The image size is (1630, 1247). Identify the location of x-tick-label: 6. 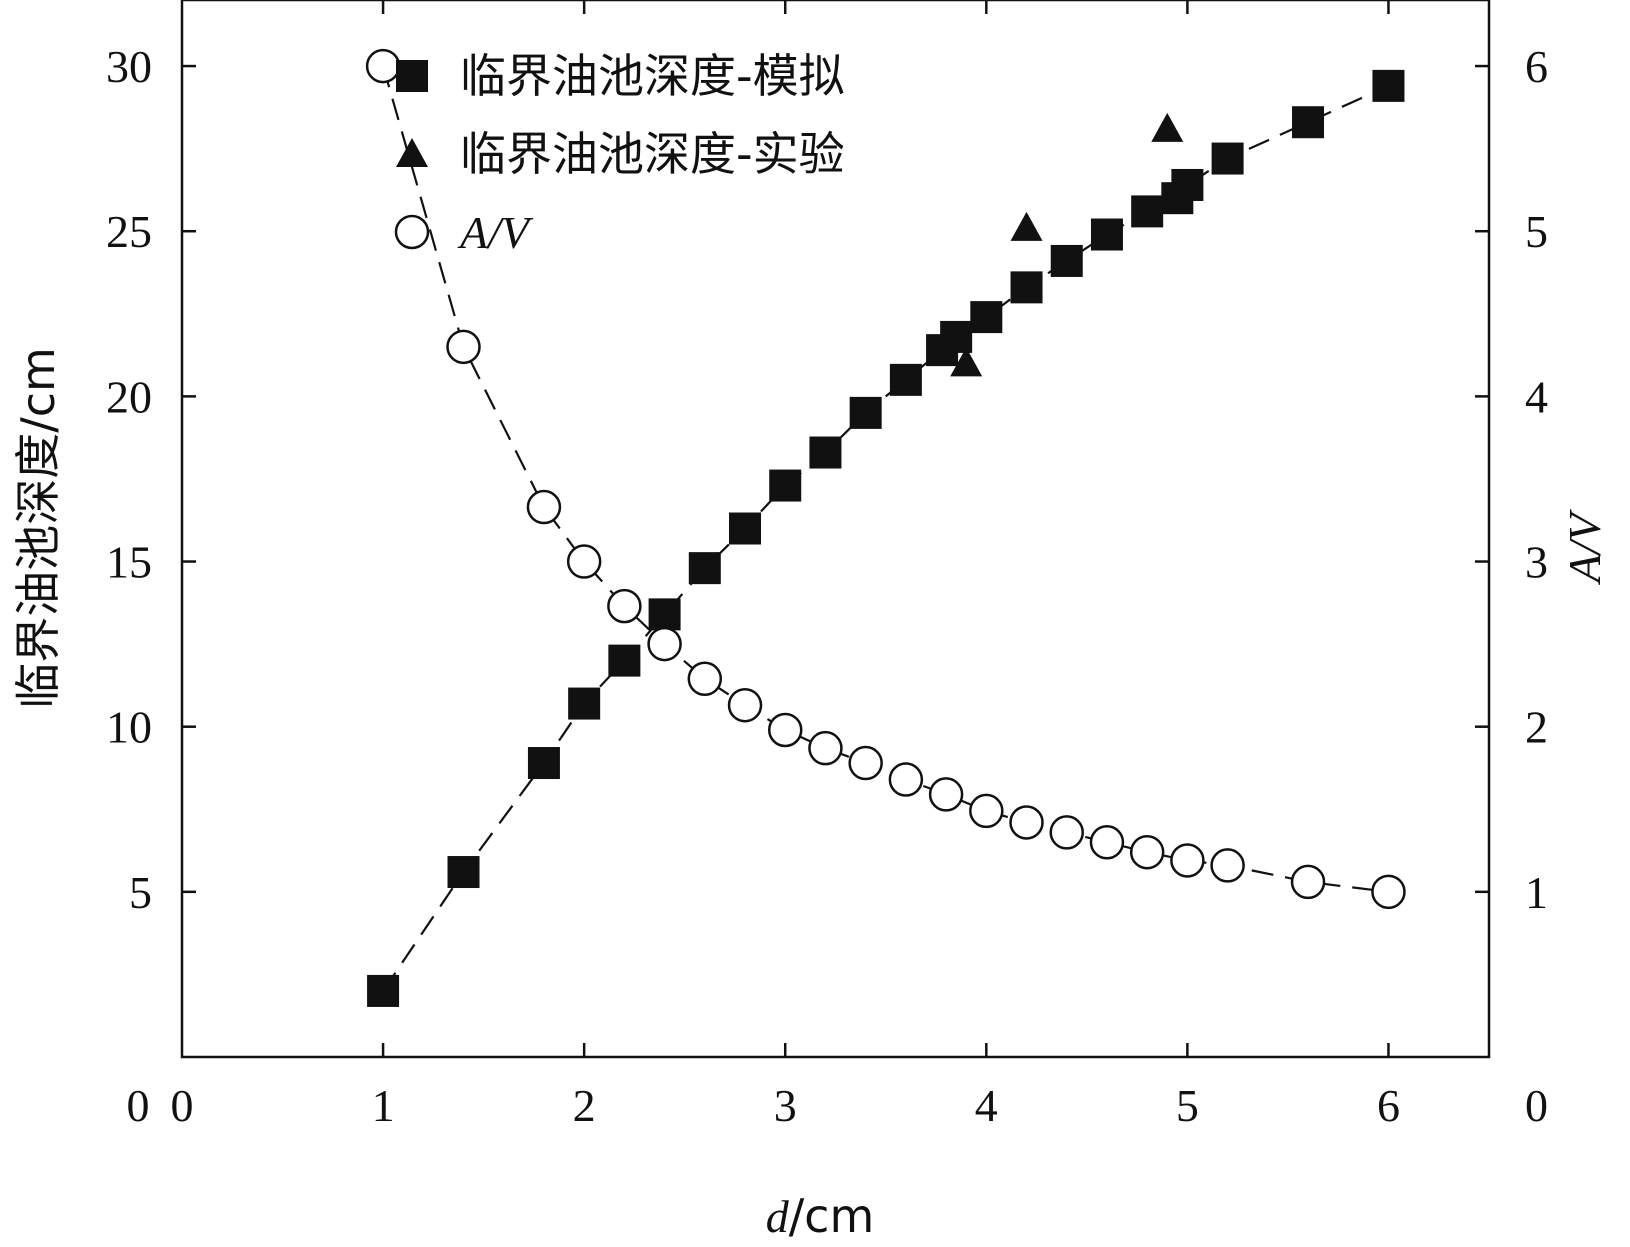
(1388, 1105).